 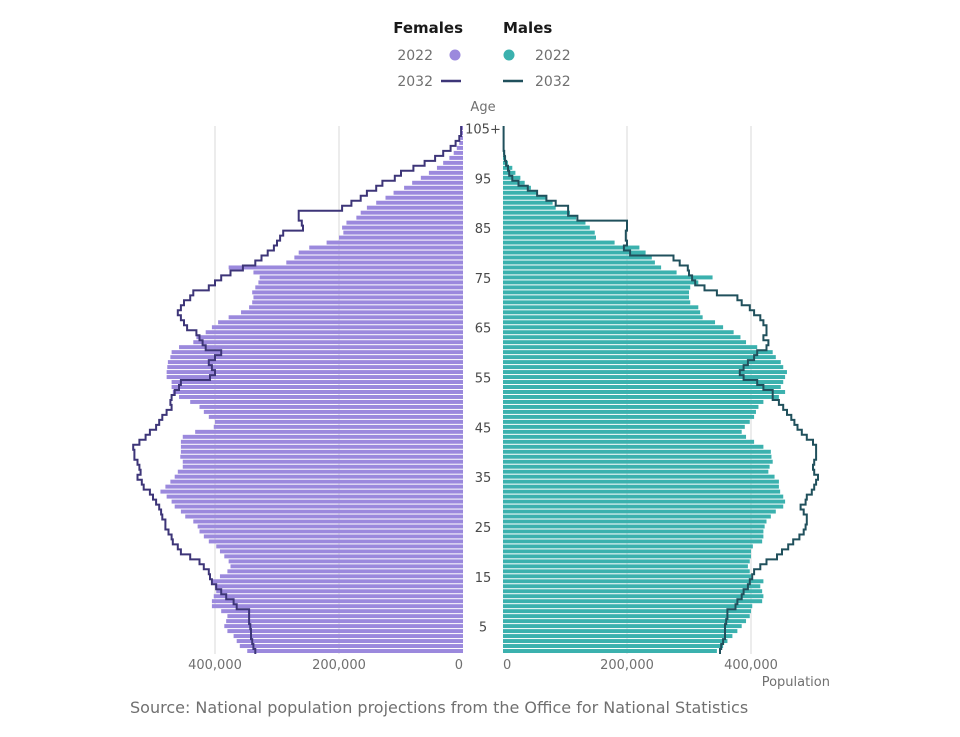 I want to click on legend-female-2022-dot, so click(x=455, y=55).